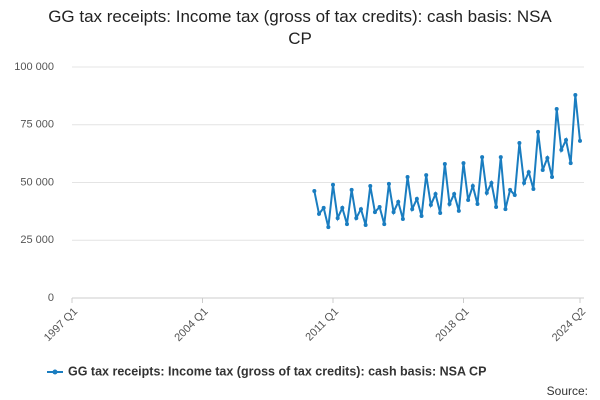 The height and width of the screenshot is (400, 600). Describe the element at coordinates (34, 67) in the screenshot. I see `y-tick-label: 100 000` at that location.